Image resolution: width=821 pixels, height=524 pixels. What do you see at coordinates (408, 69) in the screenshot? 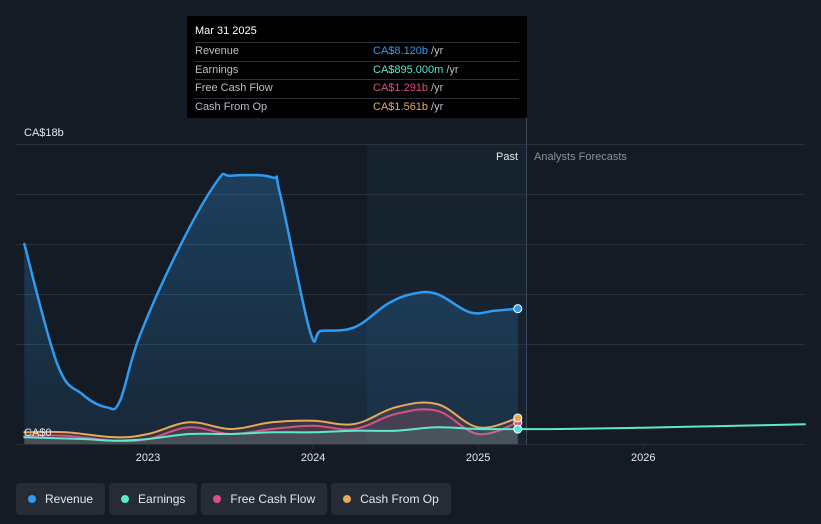
I see `tooltip-value: CA$895.000m` at bounding box center [408, 69].